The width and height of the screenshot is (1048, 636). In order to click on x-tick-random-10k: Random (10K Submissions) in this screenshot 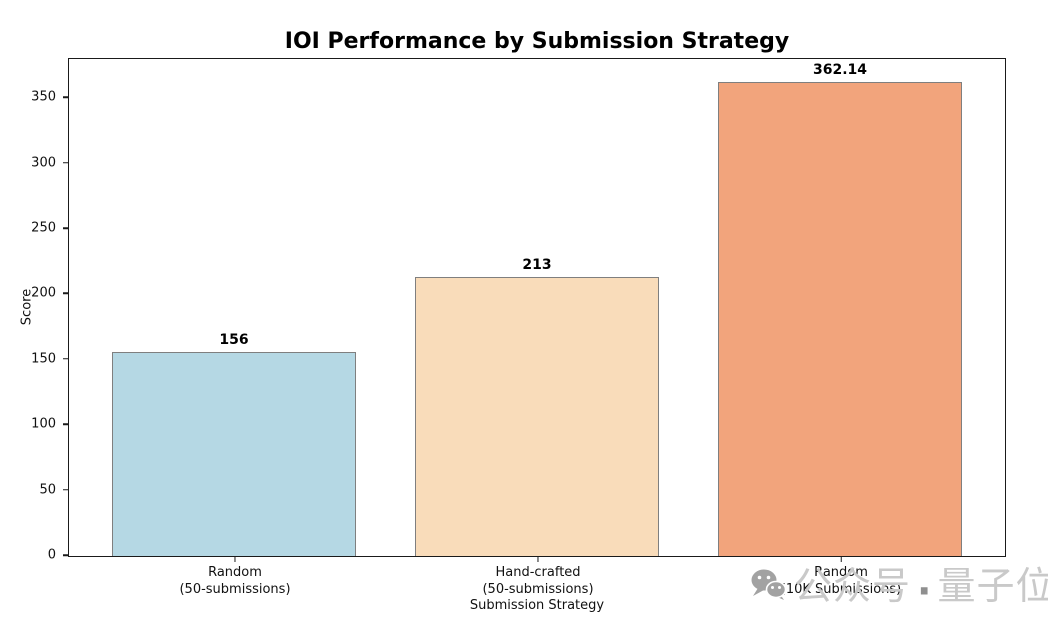, I will do `click(841, 577)`.